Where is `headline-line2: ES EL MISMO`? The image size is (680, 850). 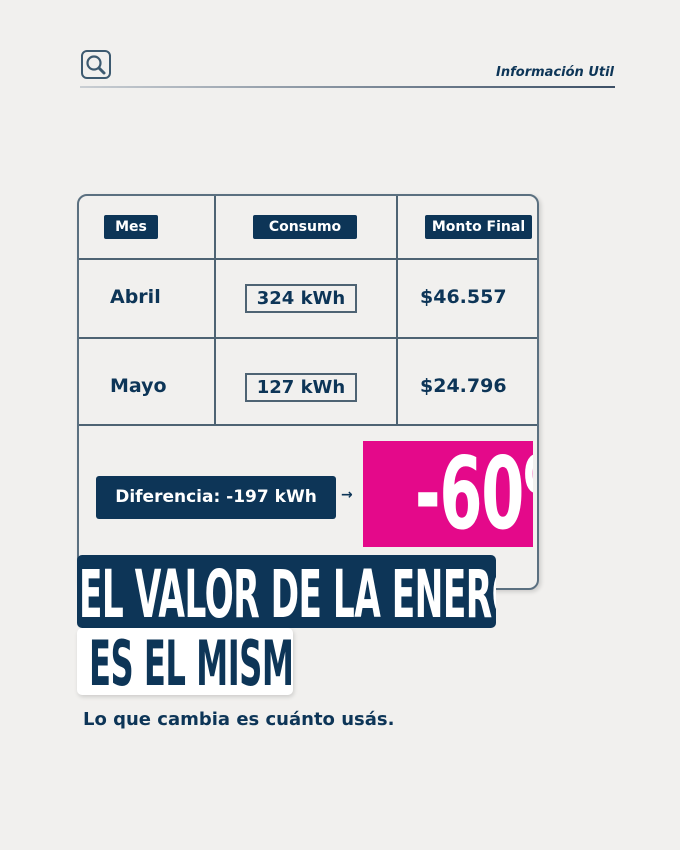
headline-line2: ES EL MISMO is located at coordinates (191, 661).